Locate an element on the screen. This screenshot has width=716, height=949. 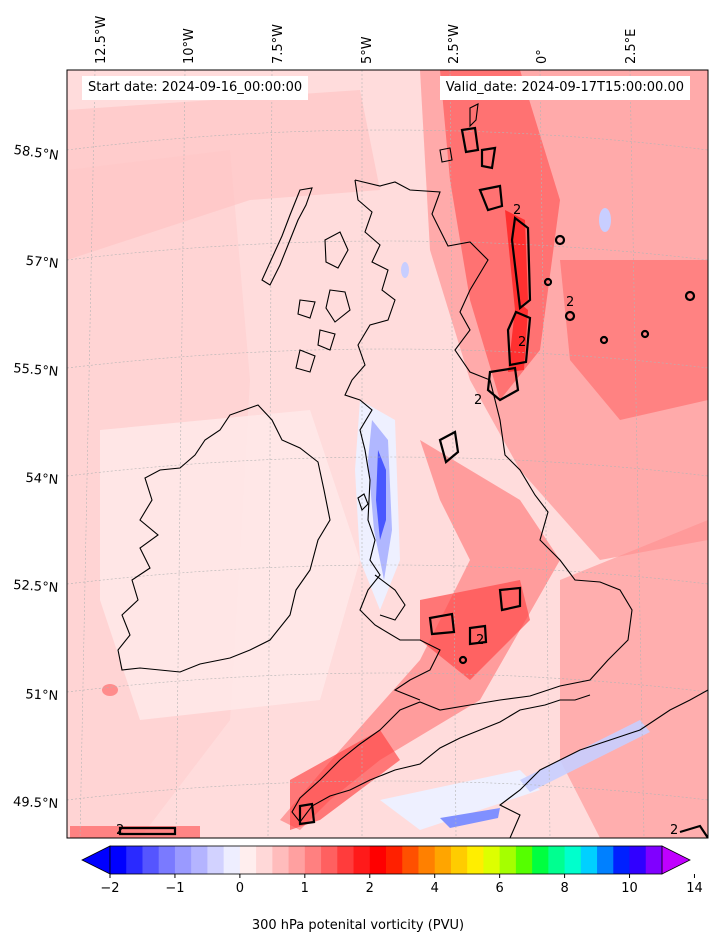
colorbar-tick-label: −1 is located at coordinates (174, 888).